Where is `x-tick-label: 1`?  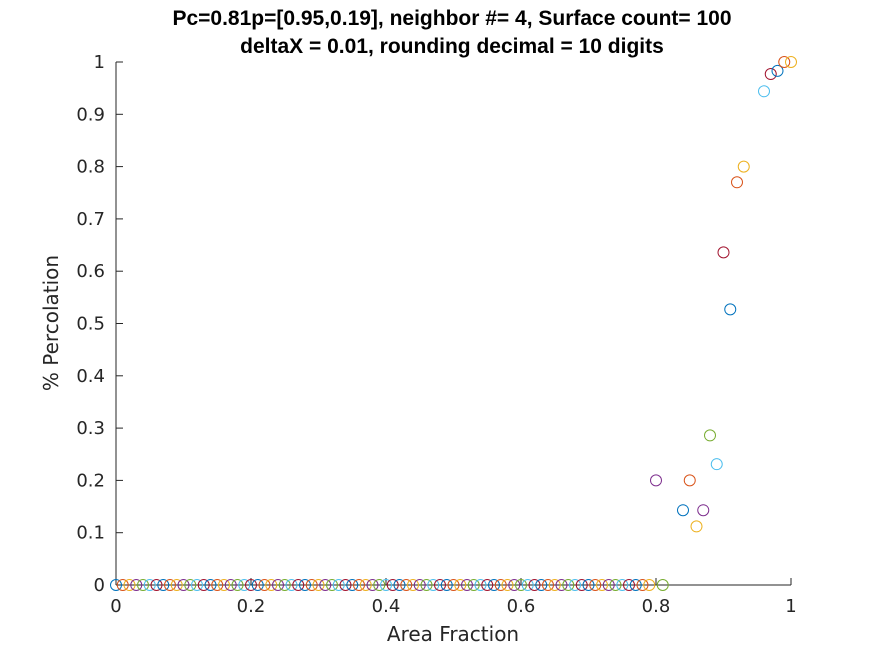
x-tick-label: 1 is located at coordinates (790, 606).